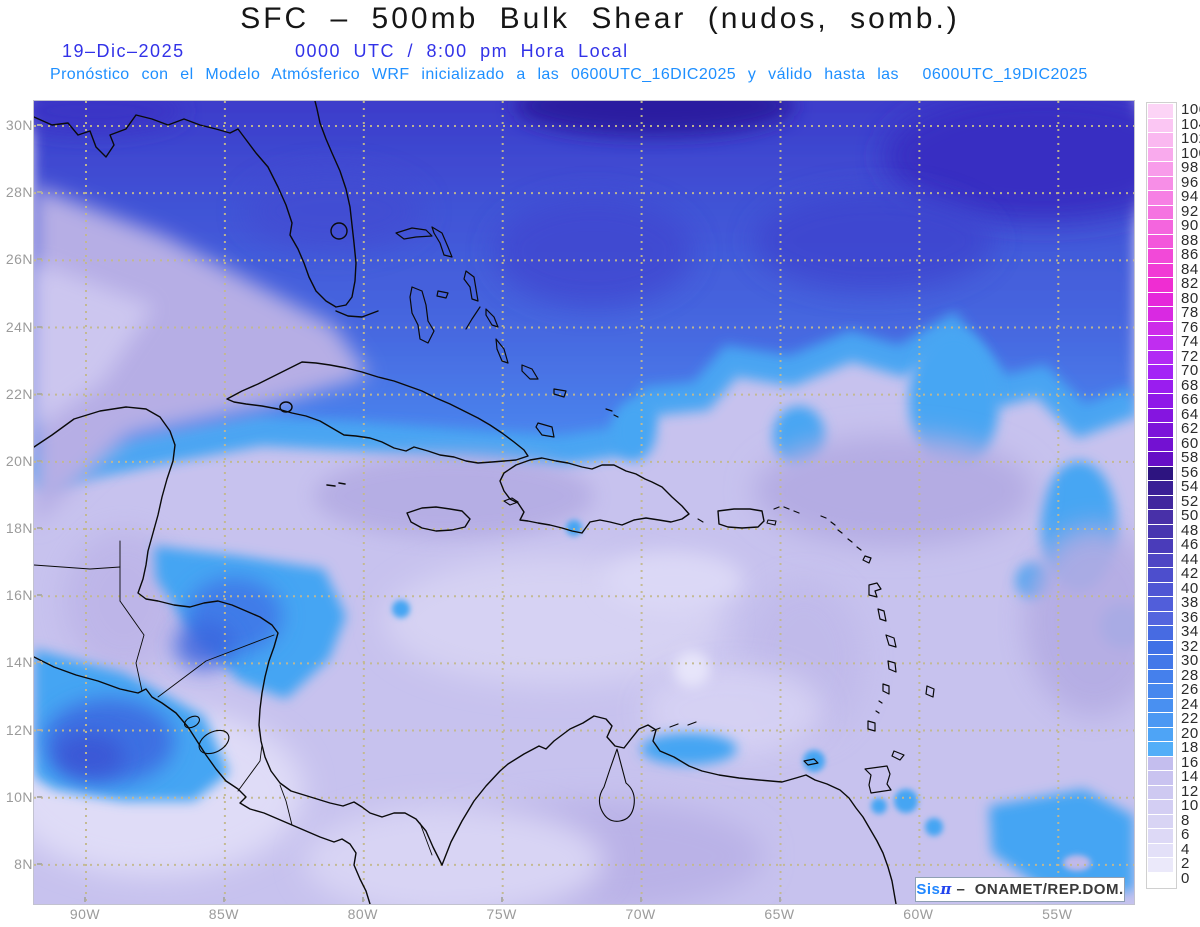  What do you see at coordinates (737, 522) in the screenshot?
I see `vieques-mona` at bounding box center [737, 522].